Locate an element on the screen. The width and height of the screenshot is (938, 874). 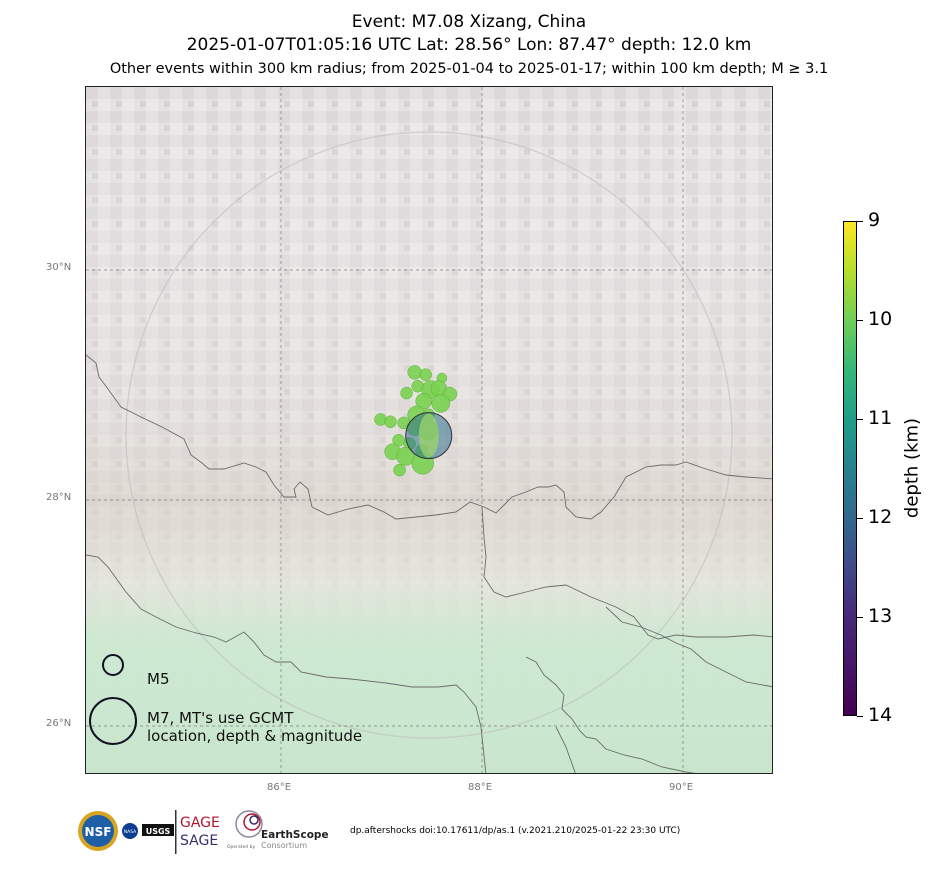
nasa-text: NASA is located at coordinates (130, 832).